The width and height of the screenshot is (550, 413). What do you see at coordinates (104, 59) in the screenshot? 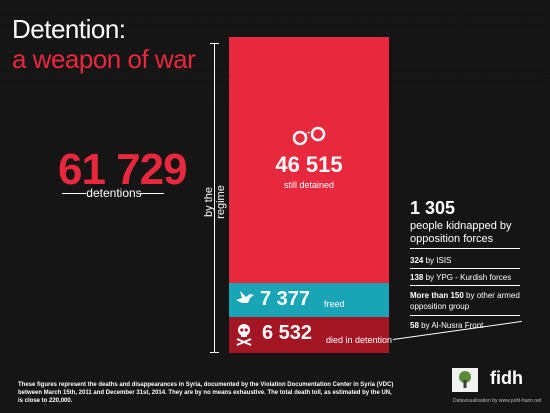
I see `title-line-2: a weapon of war` at bounding box center [104, 59].